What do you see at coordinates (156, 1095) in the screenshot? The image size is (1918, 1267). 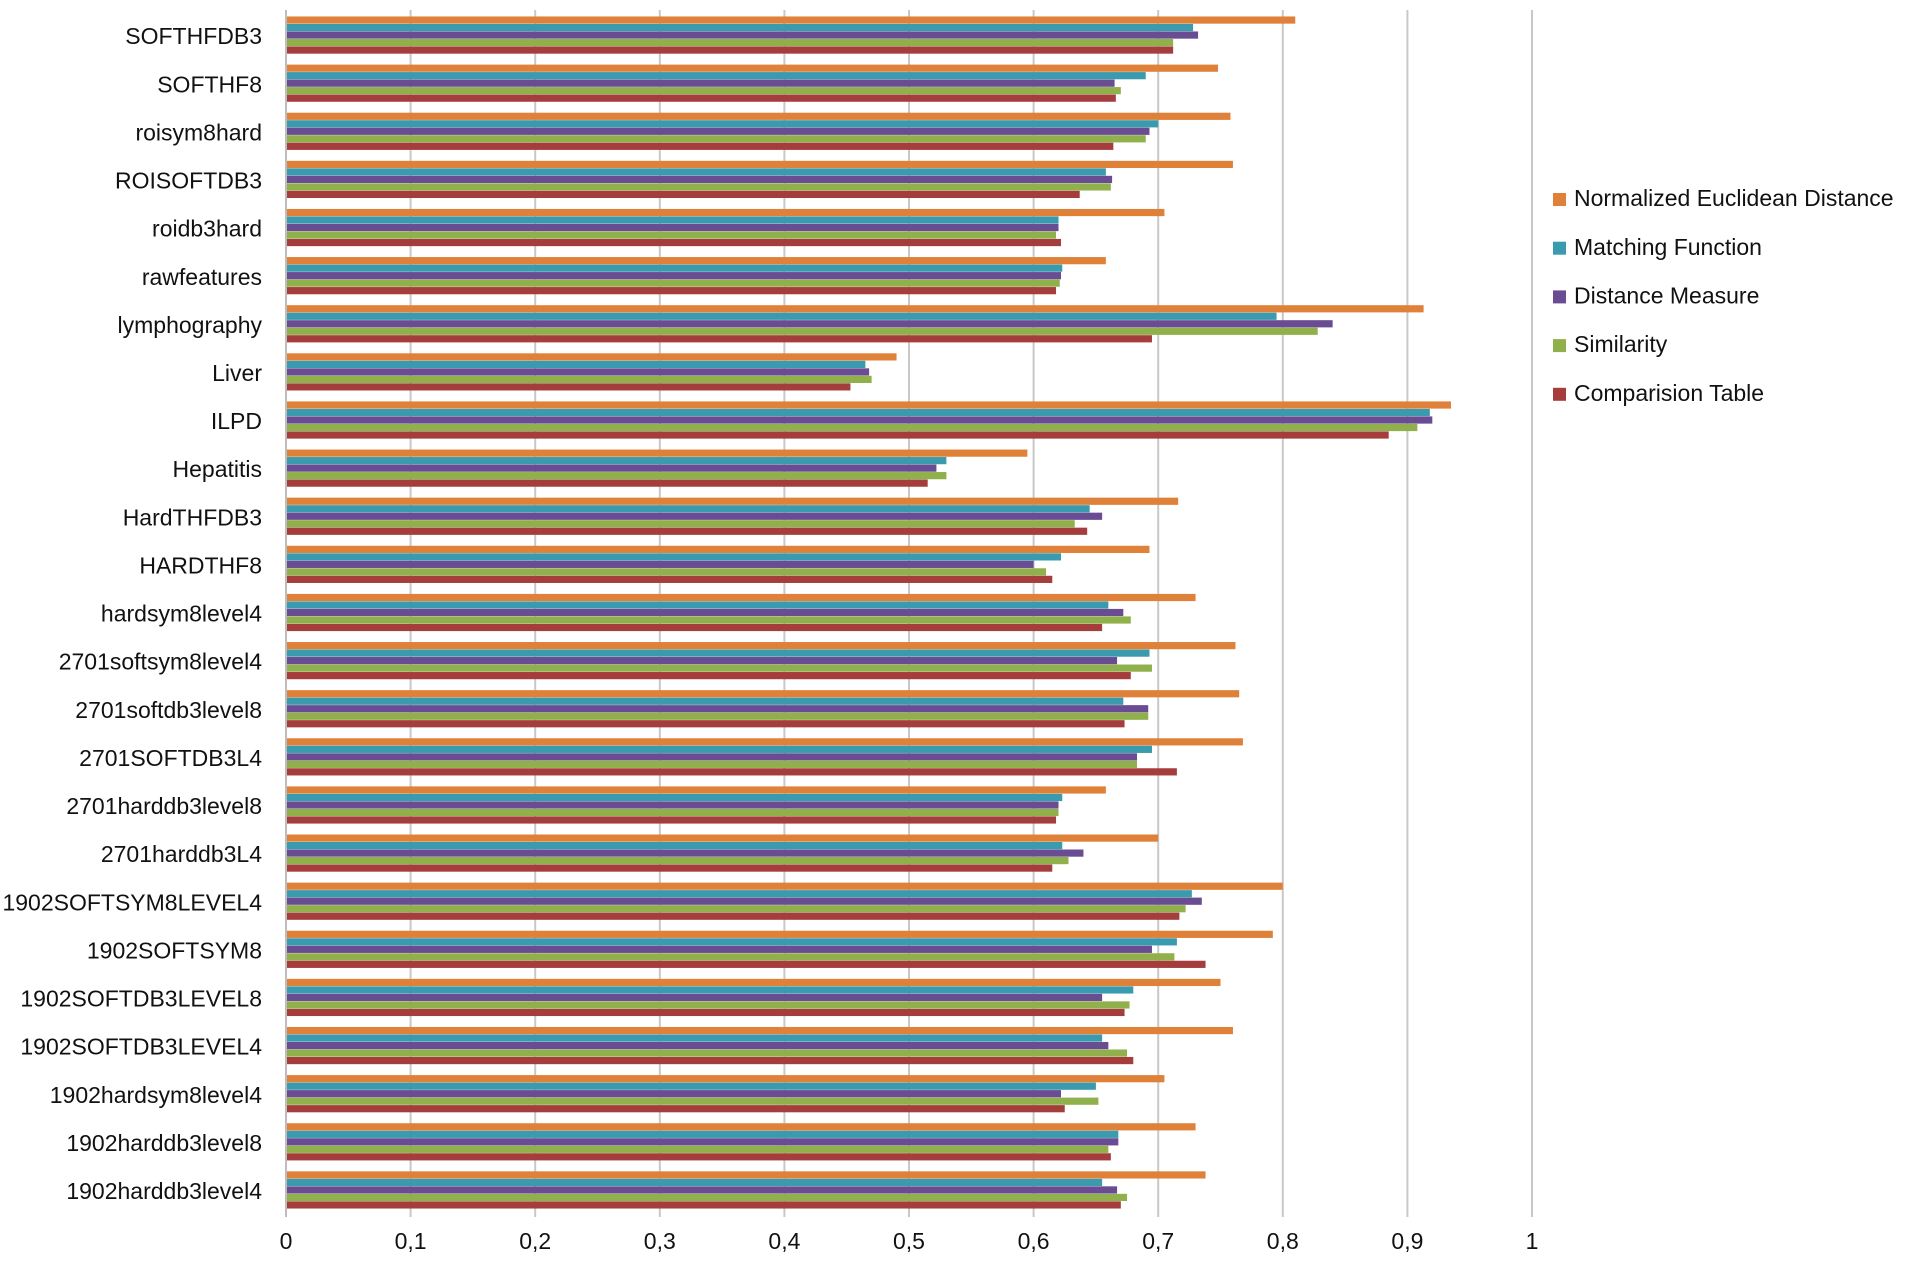 I see `category-label: 1902hardsym8level4` at bounding box center [156, 1095].